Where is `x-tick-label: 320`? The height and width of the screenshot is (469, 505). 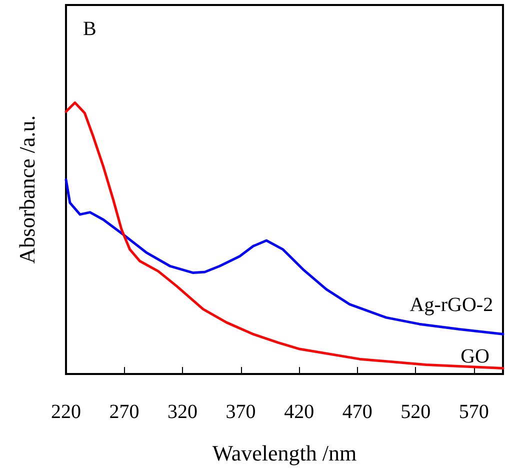
x-tick-label: 320 is located at coordinates (183, 412).